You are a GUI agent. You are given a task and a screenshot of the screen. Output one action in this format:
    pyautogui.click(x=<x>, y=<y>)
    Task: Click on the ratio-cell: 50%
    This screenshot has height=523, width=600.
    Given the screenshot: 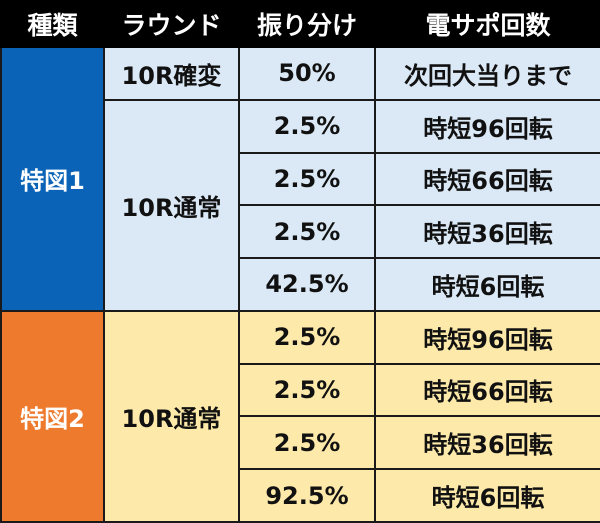 What is the action you would take?
    pyautogui.click(x=307, y=73)
    